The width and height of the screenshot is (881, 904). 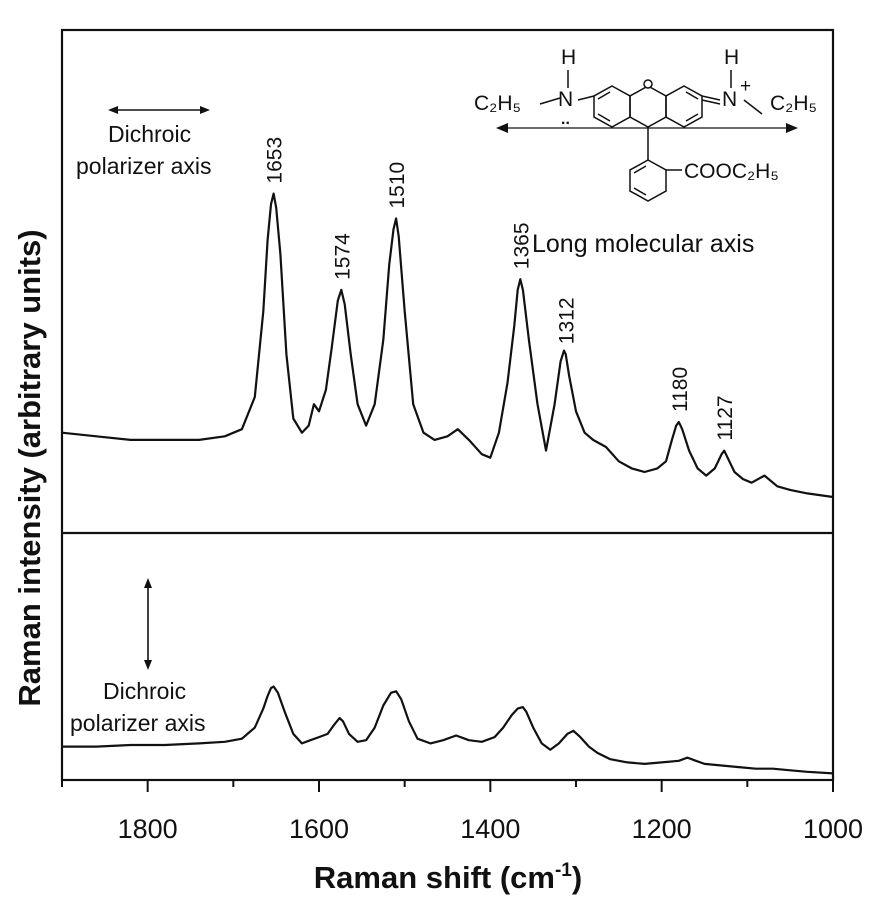 I want to click on lone-pair-dots: .., so click(x=565, y=119).